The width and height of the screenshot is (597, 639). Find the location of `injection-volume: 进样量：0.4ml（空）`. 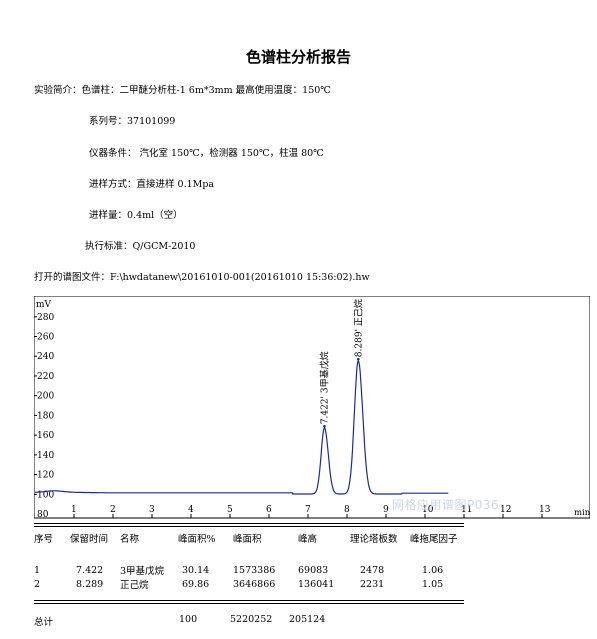

injection-volume: 进样量：0.4ml（空） is located at coordinates (136, 215).